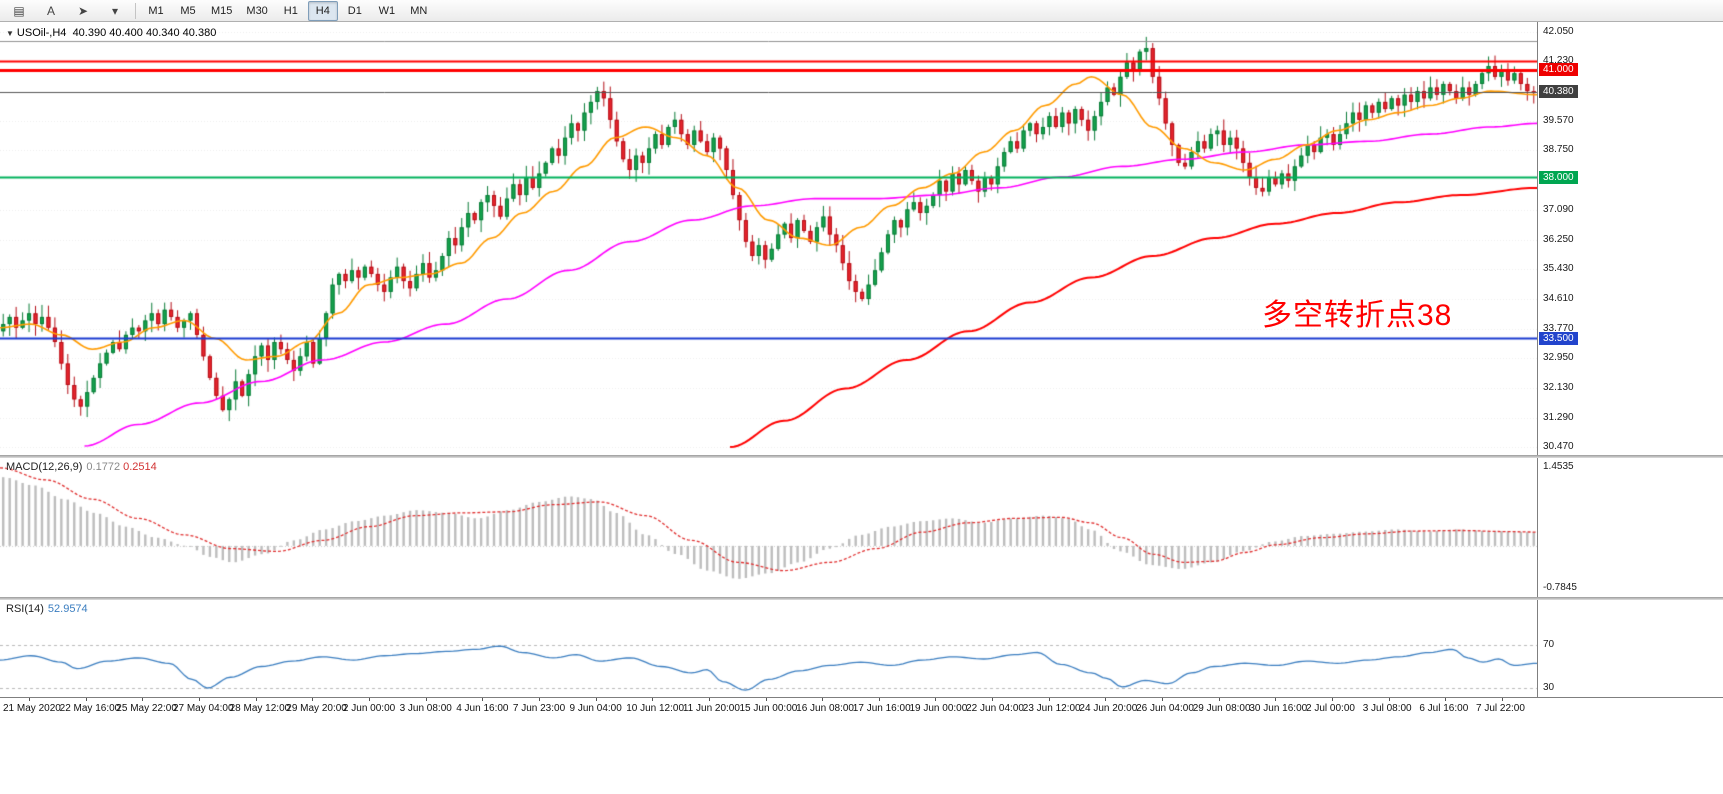 This screenshot has height=794, width=1723. I want to click on time-axis-label: 22 Jun 04:00, so click(995, 708).